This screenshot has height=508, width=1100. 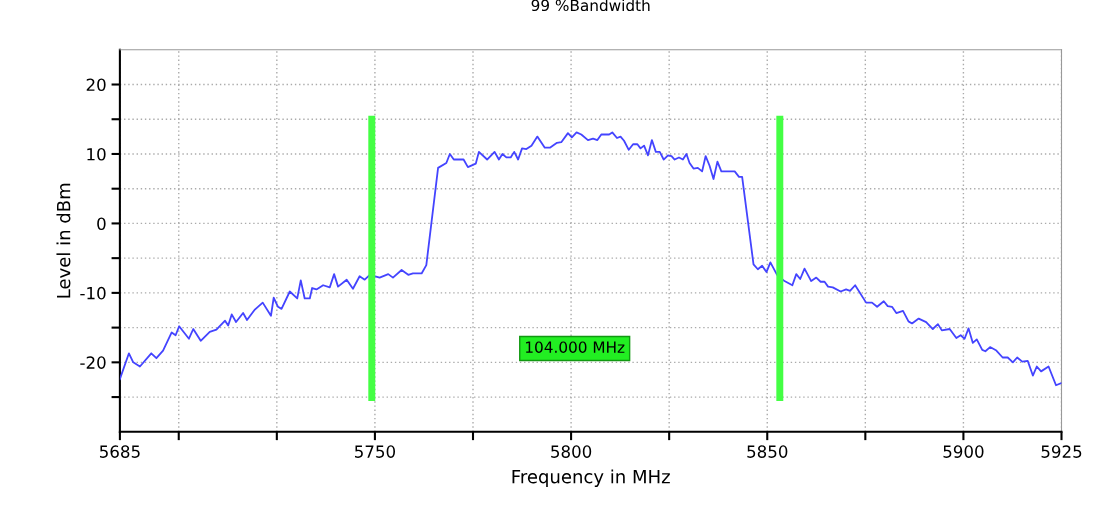 I want to click on annotation: 104.000 MHz, so click(x=575, y=347).